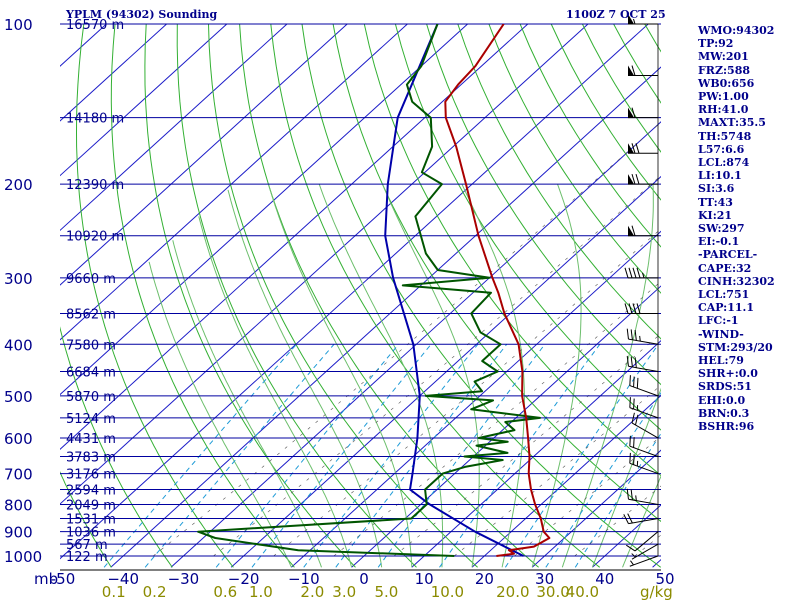 The height and width of the screenshot is (600, 800). What do you see at coordinates (641, 290) in the screenshot?
I see `wind-barbs` at bounding box center [641, 290].